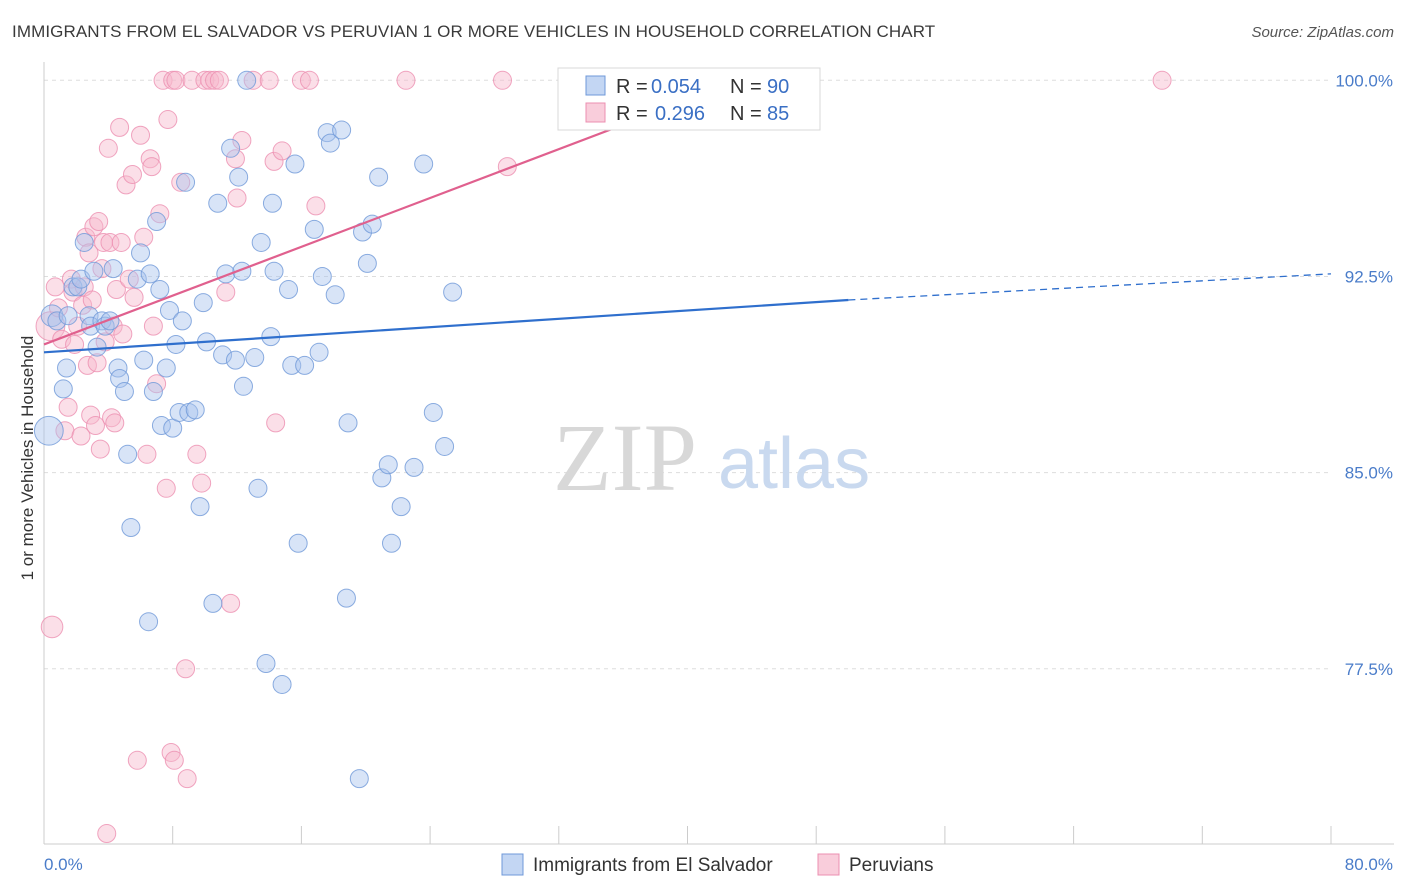 Image resolution: width=1406 pixels, height=892 pixels. I want to click on legend-n-value-blue: 90, so click(778, 87).